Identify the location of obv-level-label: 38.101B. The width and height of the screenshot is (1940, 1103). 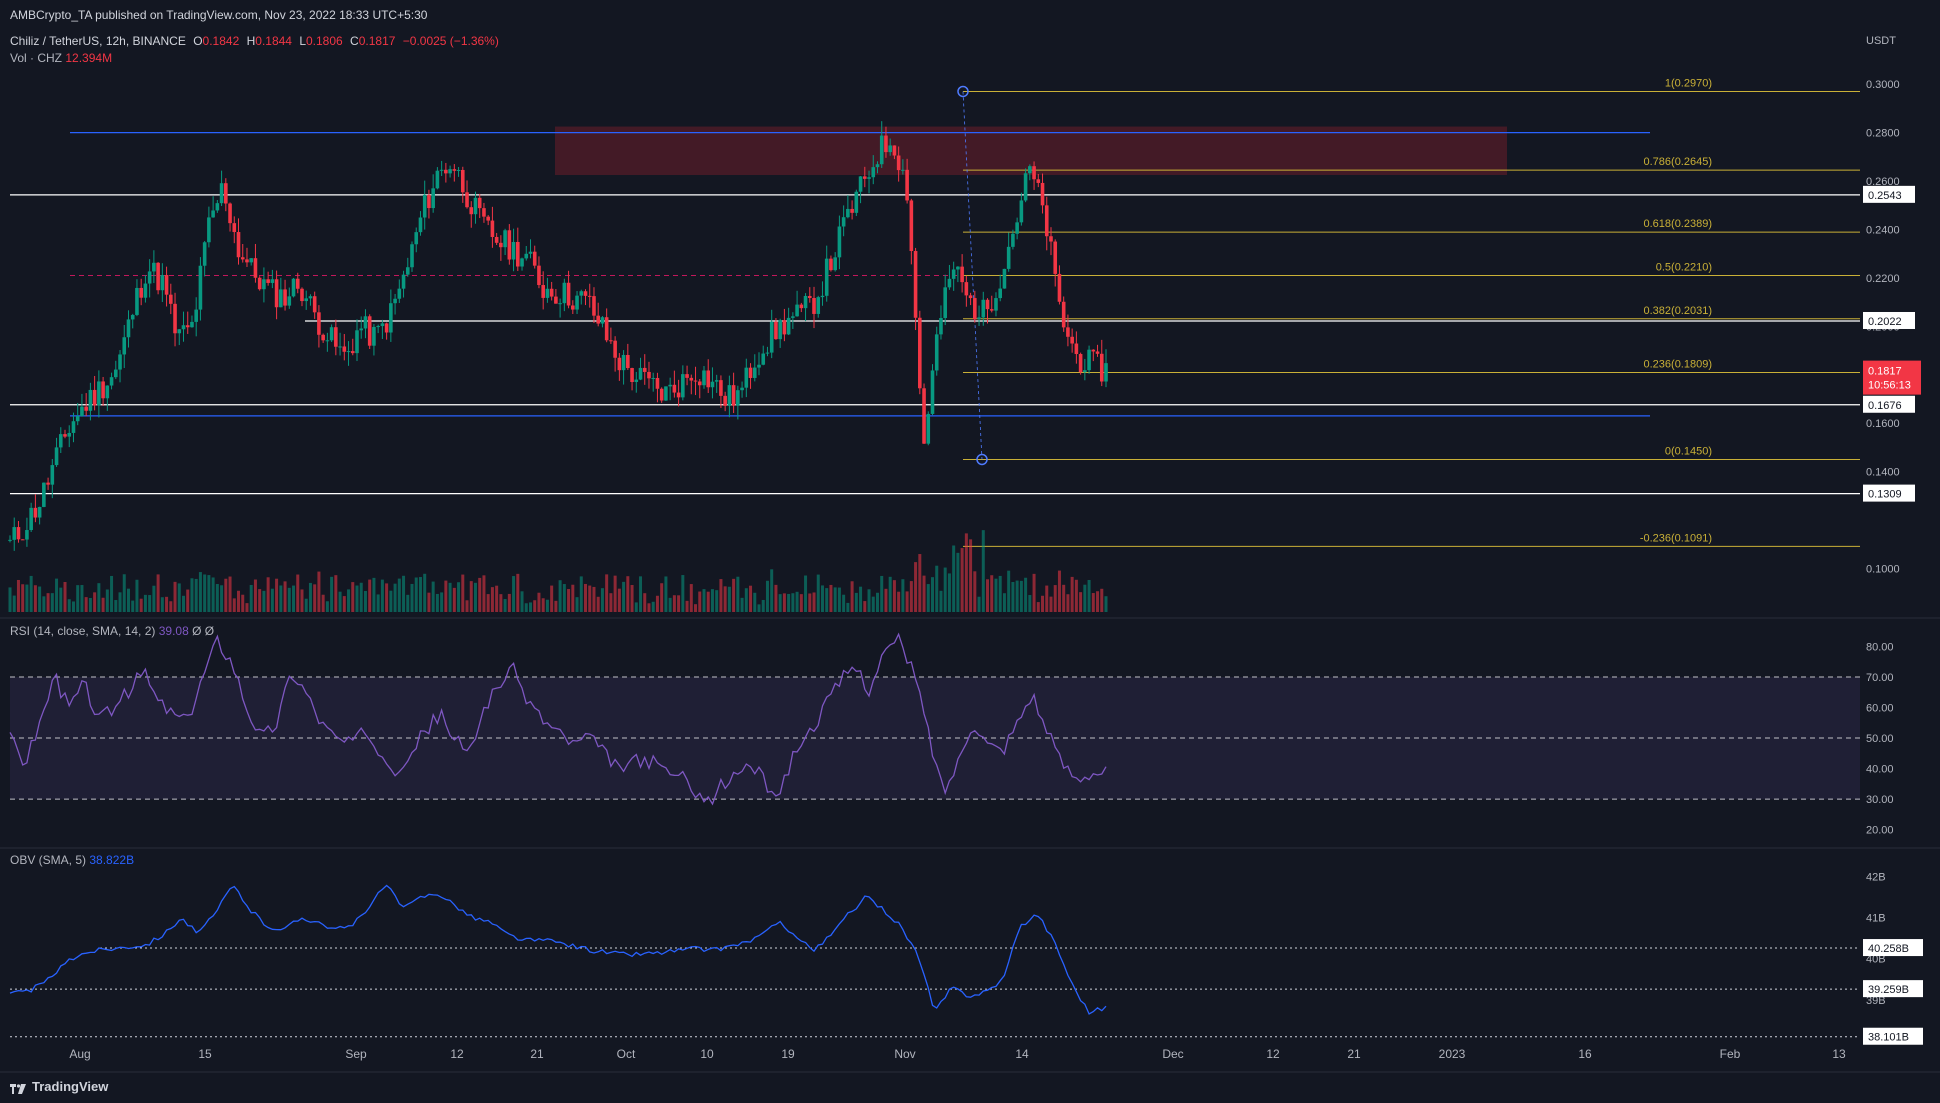
(1888, 1038).